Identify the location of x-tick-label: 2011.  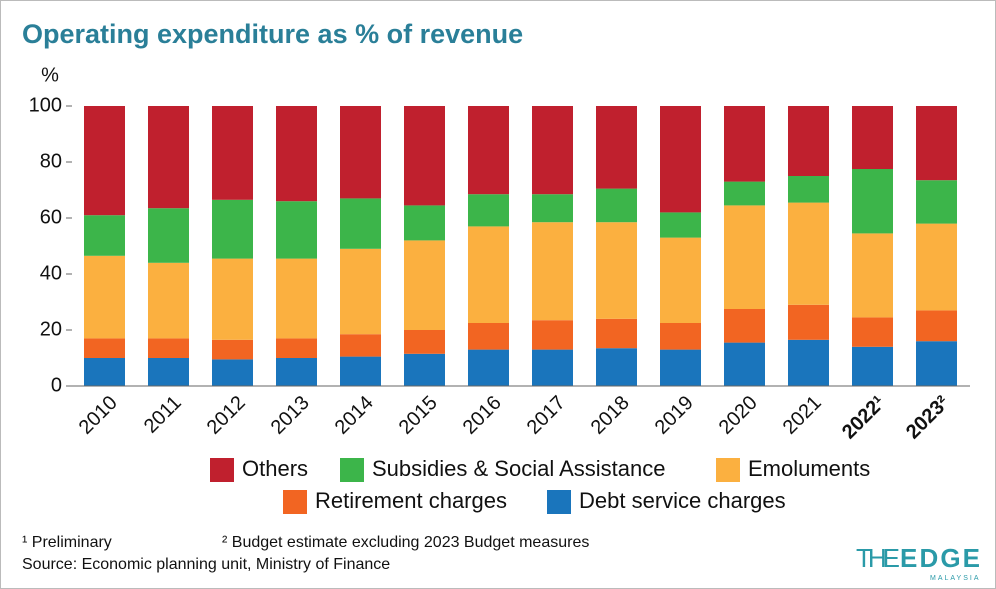
(163, 415).